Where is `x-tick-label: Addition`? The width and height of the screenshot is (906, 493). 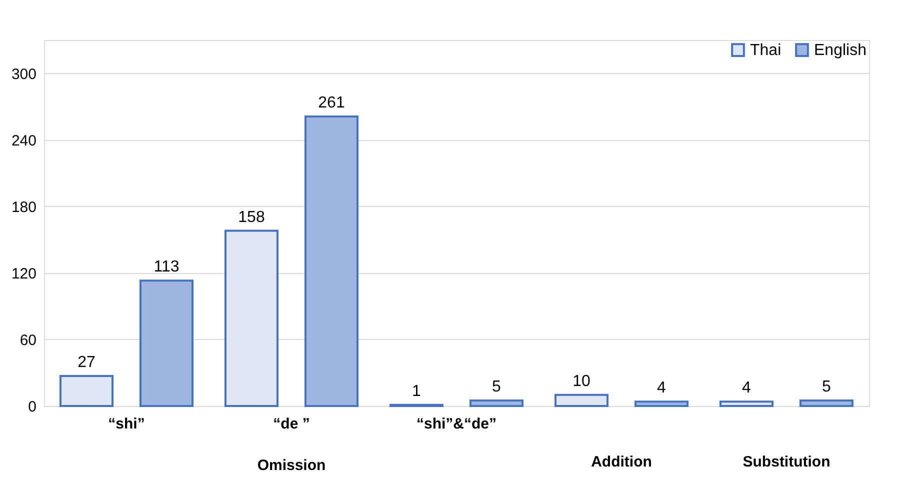 x-tick-label: Addition is located at coordinates (621, 462).